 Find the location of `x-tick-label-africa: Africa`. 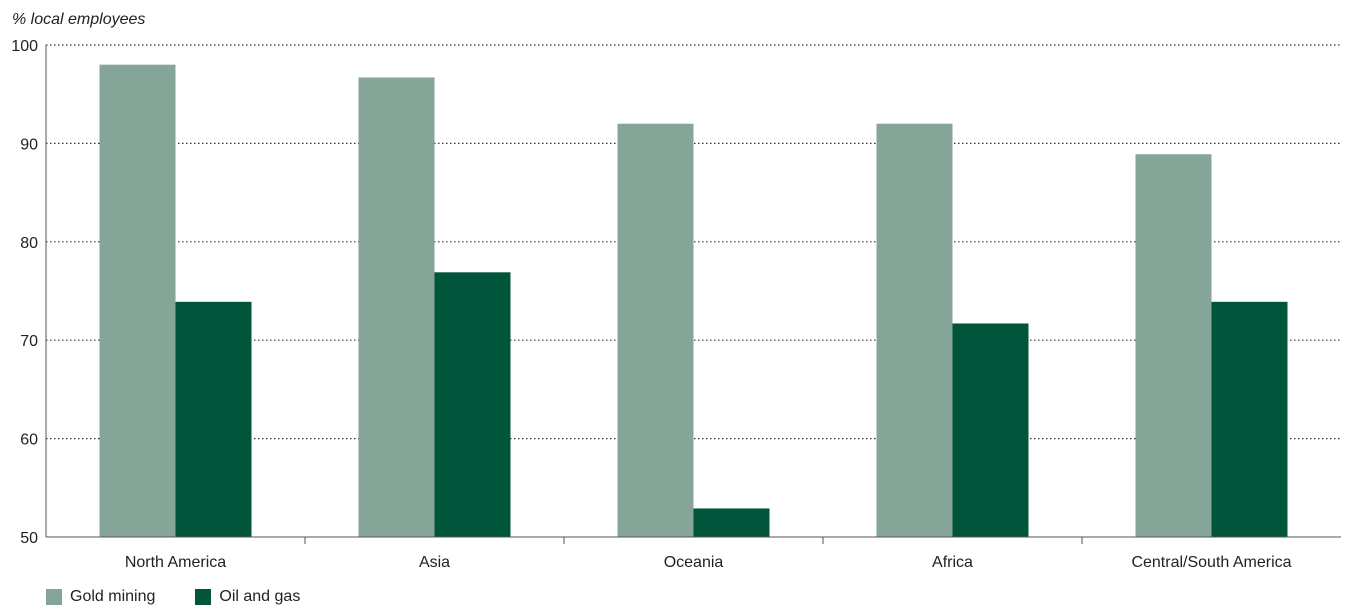

x-tick-label-africa: Africa is located at coordinates (952, 562).